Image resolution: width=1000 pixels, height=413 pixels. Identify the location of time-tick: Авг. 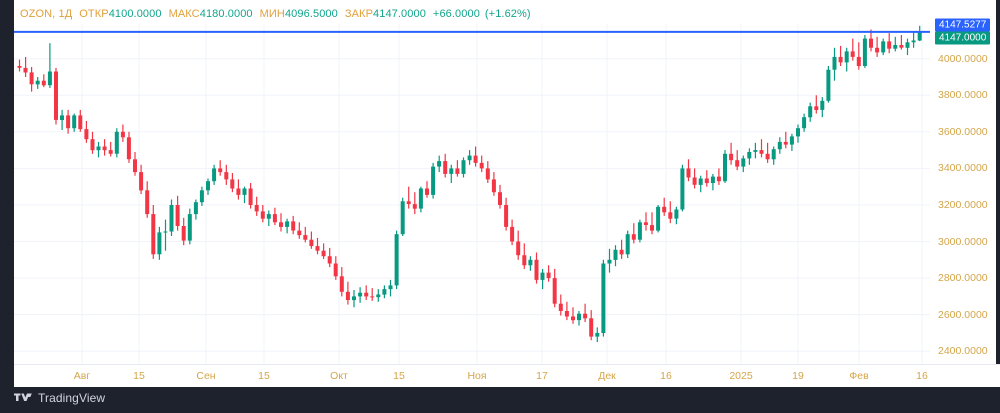
(82, 376).